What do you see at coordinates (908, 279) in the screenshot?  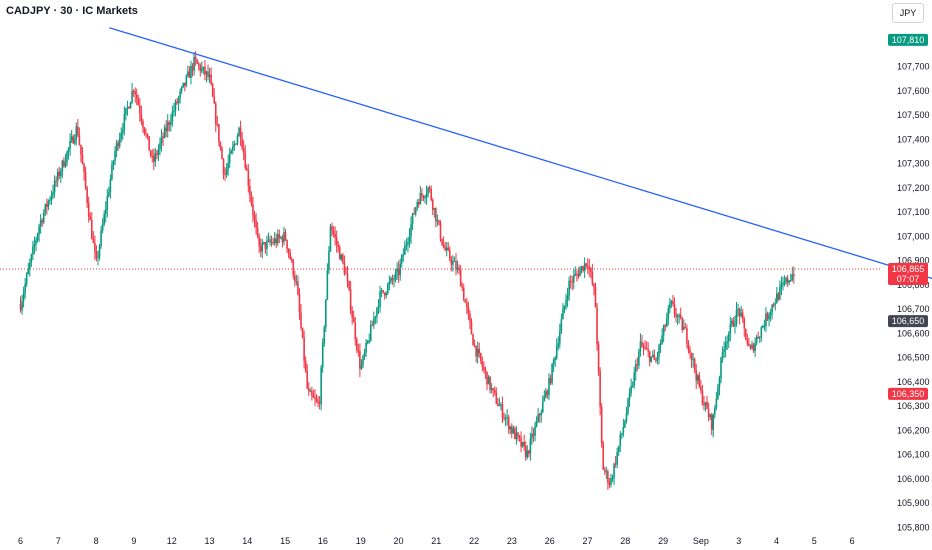 I see `price-tag-countdown: 07:07` at bounding box center [908, 279].